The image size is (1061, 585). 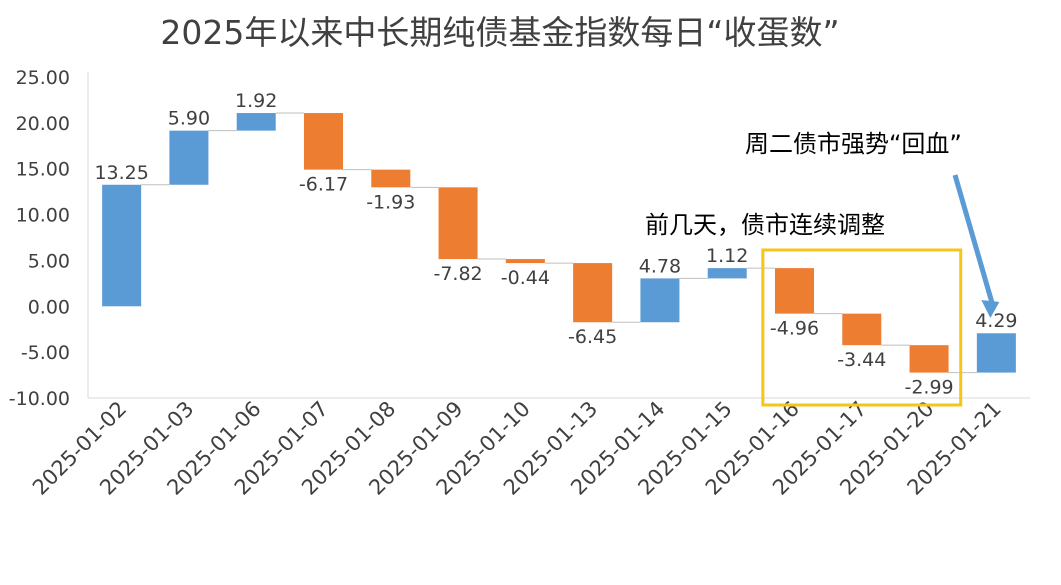 I want to click on arrow-head, so click(x=990, y=309).